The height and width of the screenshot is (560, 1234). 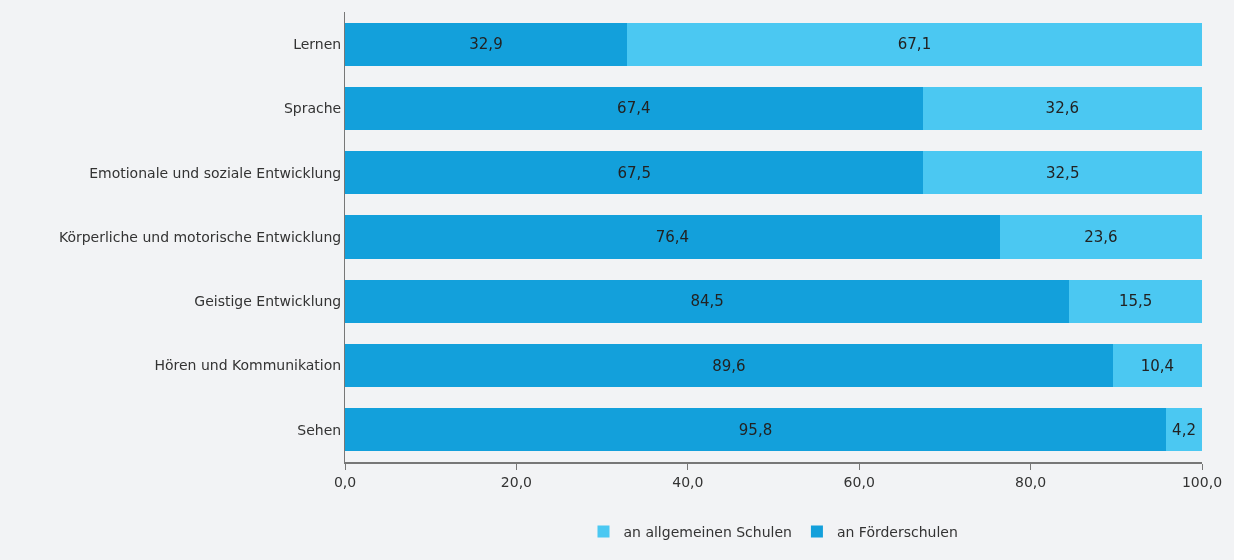 I want to click on y-tick-label: Körperliche und motorische Entwicklung, so click(x=200, y=236).